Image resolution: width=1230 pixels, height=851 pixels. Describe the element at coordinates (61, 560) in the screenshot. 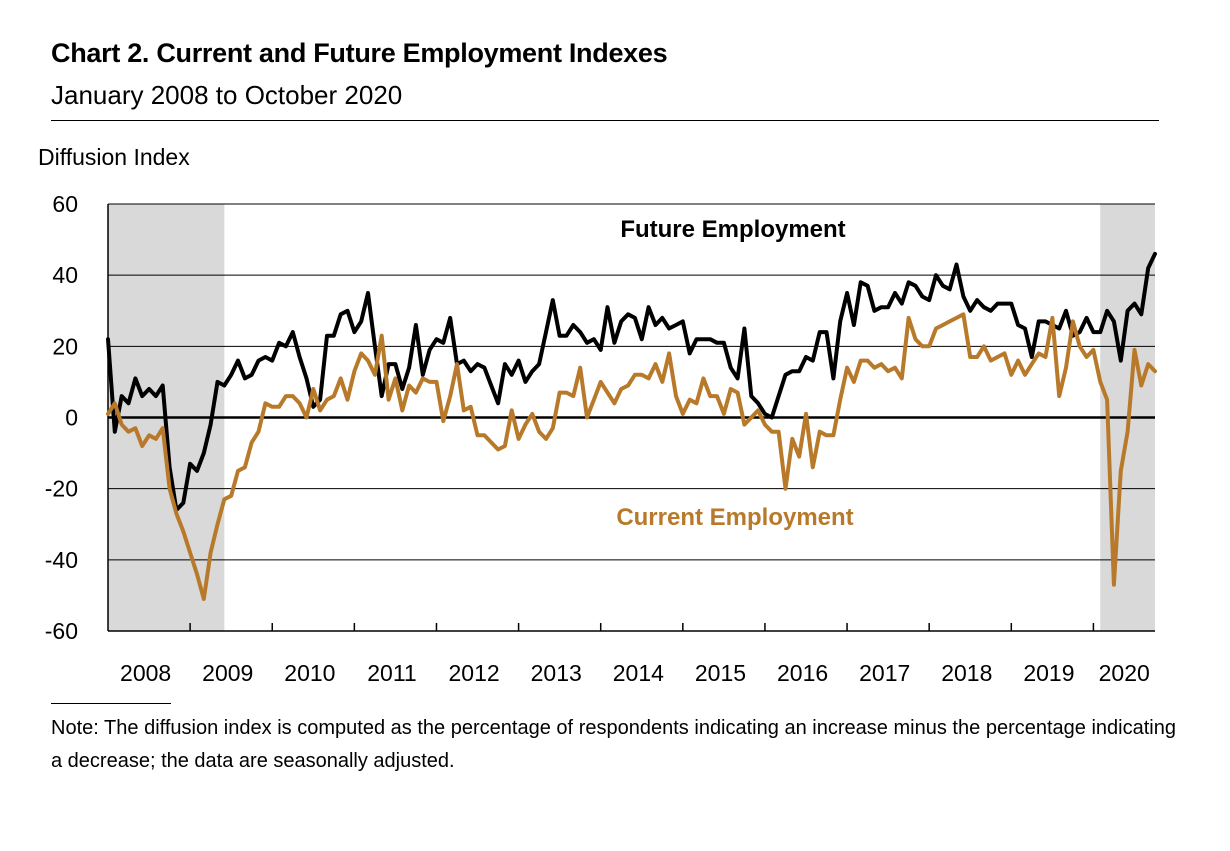

I see `y-tick-label: -40` at that location.